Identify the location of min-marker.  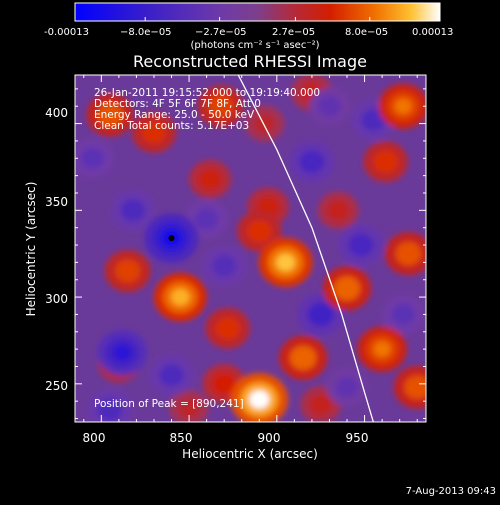
(171, 238).